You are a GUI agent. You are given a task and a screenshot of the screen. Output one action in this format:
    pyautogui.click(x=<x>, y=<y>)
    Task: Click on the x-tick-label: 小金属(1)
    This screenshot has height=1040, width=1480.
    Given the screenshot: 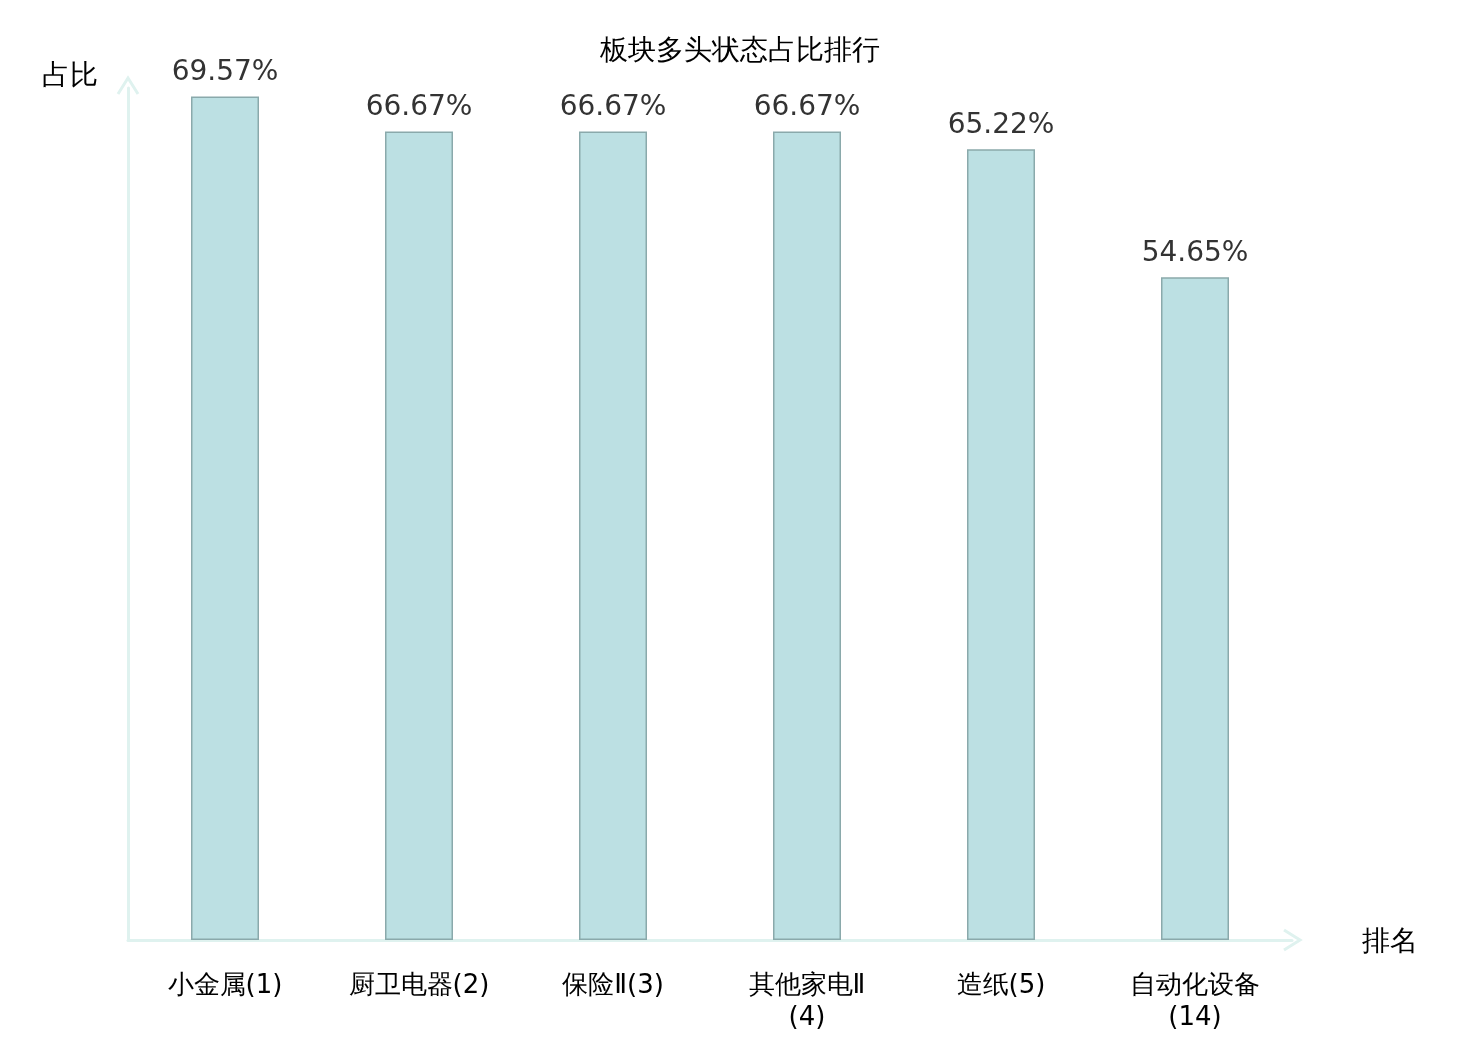 What is the action you would take?
    pyautogui.click(x=225, y=984)
    